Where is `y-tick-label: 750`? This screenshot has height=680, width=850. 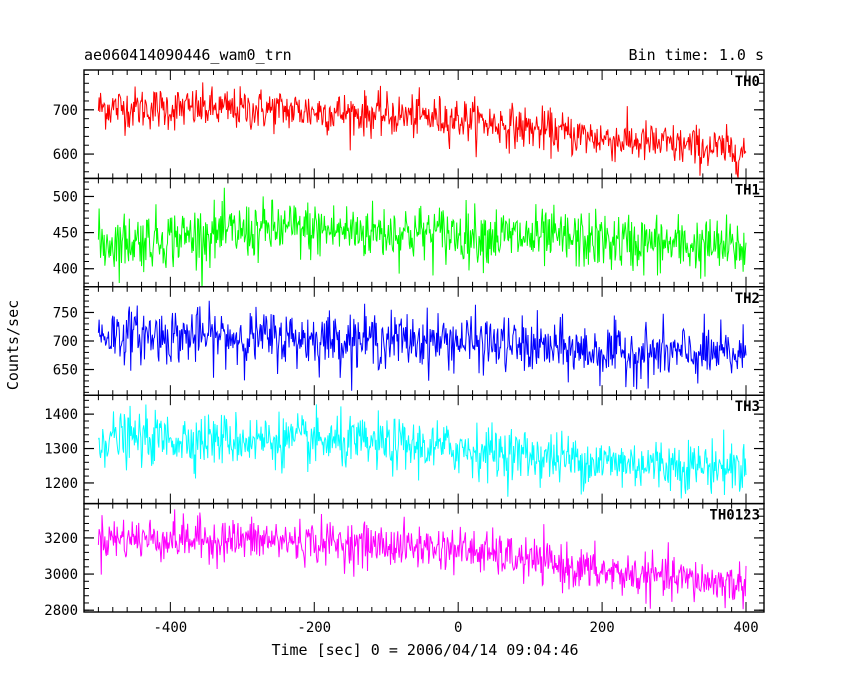
y-tick-label: 750 is located at coordinates (65, 313).